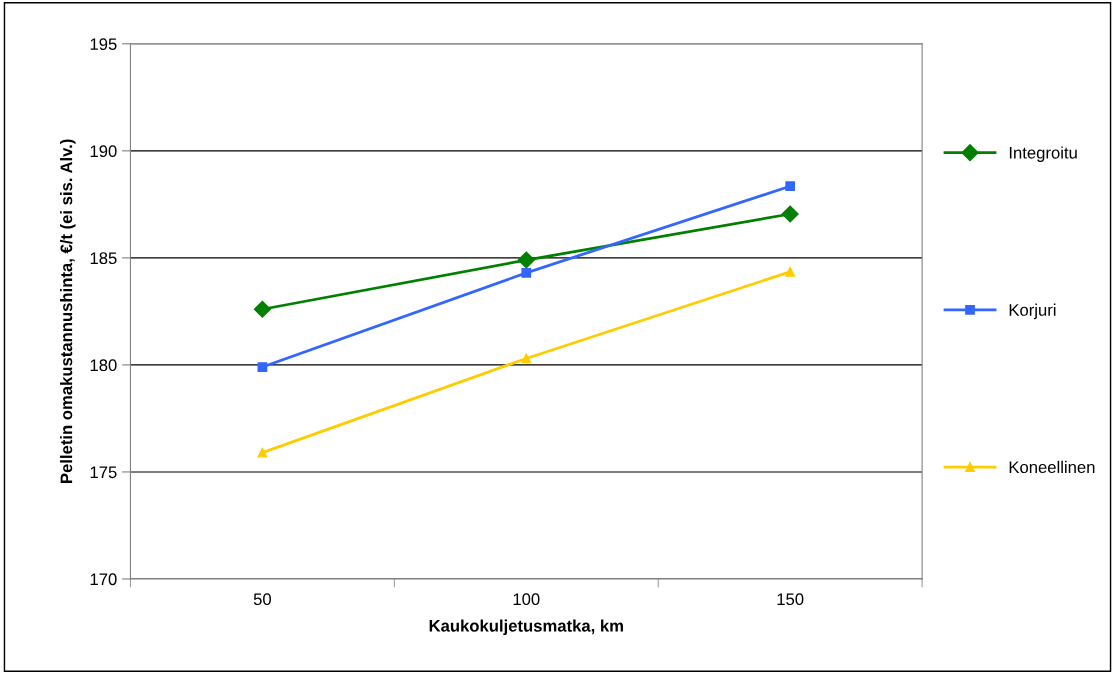  I want to click on x-tick-label: 150, so click(790, 599).